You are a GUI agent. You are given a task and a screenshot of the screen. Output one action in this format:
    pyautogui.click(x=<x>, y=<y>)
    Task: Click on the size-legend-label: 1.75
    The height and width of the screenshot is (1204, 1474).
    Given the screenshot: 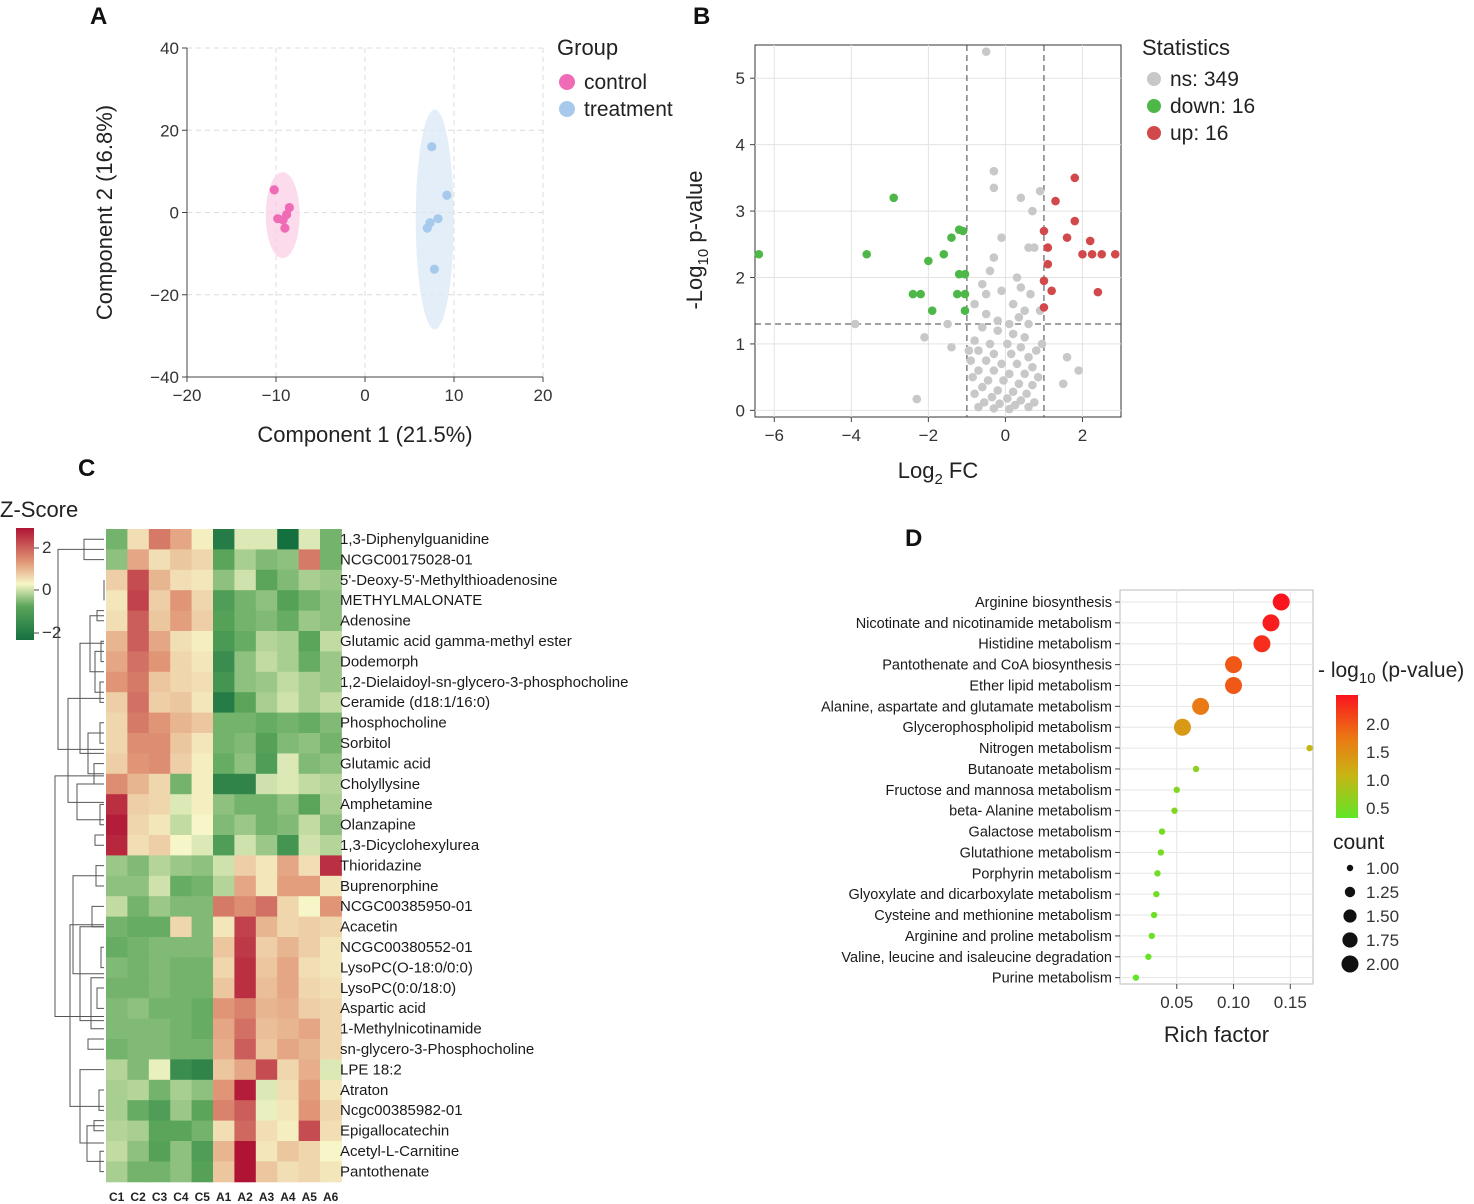 What is the action you would take?
    pyautogui.click(x=1382, y=940)
    